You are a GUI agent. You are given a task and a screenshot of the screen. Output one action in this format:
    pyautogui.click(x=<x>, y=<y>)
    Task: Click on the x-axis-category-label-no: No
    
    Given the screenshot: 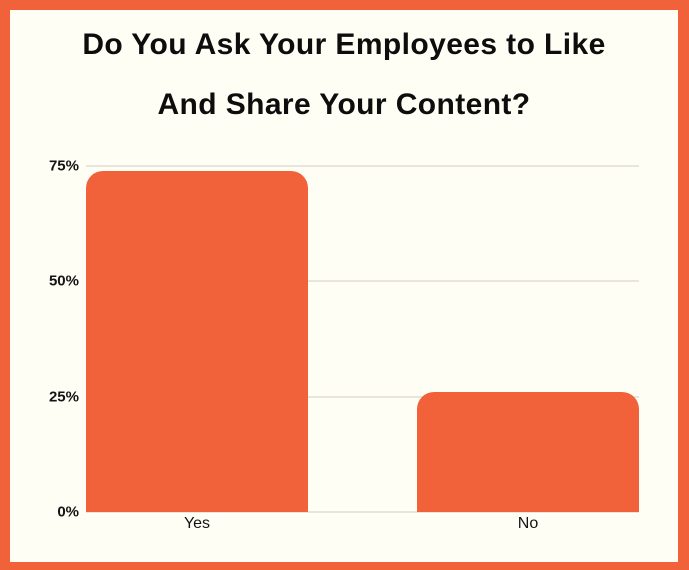 What is the action you would take?
    pyautogui.click(x=528, y=523)
    